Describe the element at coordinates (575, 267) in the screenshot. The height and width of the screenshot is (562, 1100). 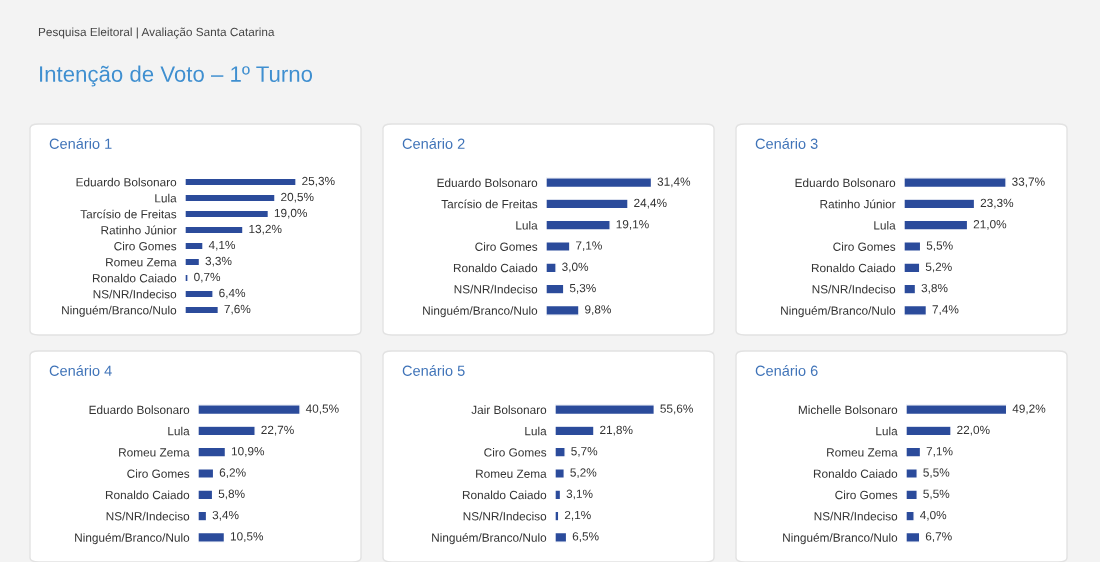
I see `data-label: 3,0%` at that location.